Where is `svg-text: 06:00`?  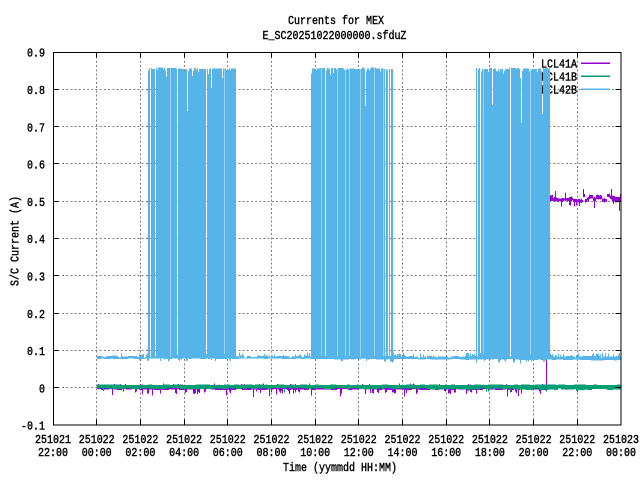 svg-text: 06:00 is located at coordinates (228, 453).